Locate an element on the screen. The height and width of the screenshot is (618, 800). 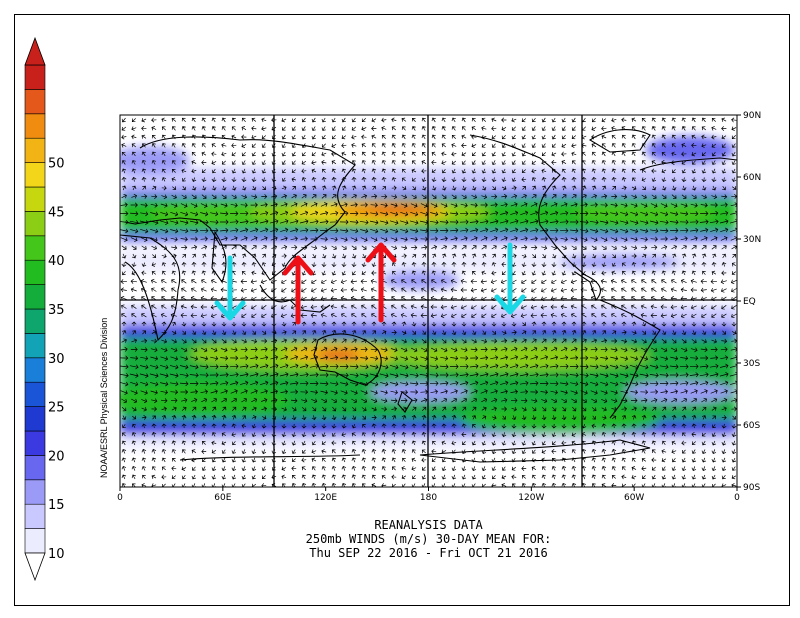
latitude-tick-label: EQ is located at coordinates (749, 302).